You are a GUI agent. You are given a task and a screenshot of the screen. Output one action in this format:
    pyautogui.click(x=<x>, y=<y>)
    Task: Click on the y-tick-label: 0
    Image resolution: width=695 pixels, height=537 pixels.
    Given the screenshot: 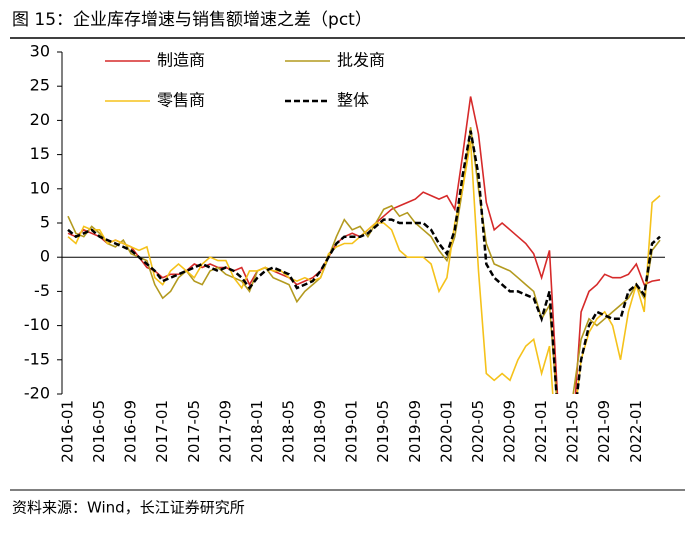 What is the action you would take?
    pyautogui.click(x=45, y=256)
    